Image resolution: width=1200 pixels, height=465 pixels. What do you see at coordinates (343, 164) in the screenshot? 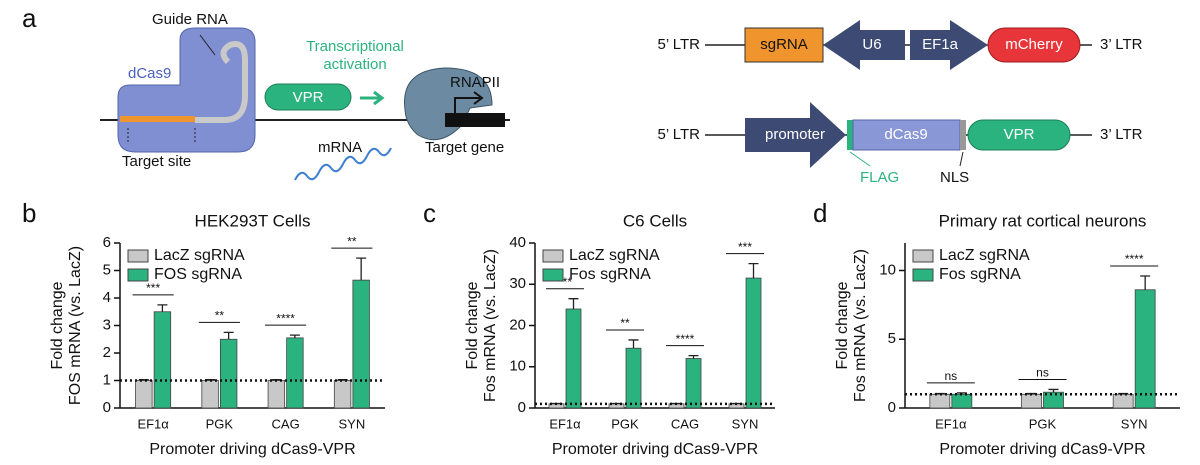
I see `mrna-wave` at bounding box center [343, 164].